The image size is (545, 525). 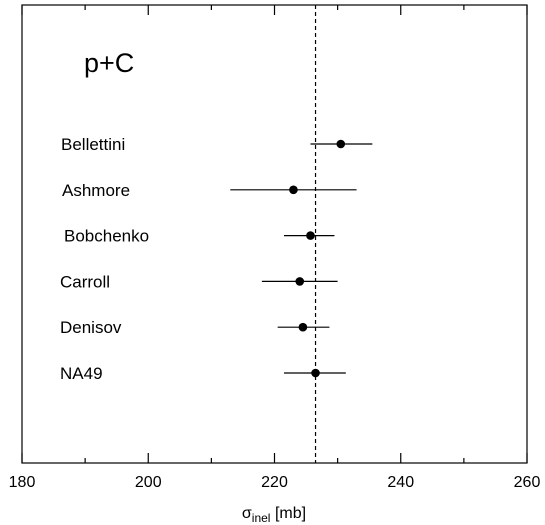 What do you see at coordinates (109, 63) in the screenshot?
I see `panel-label: p+C` at bounding box center [109, 63].